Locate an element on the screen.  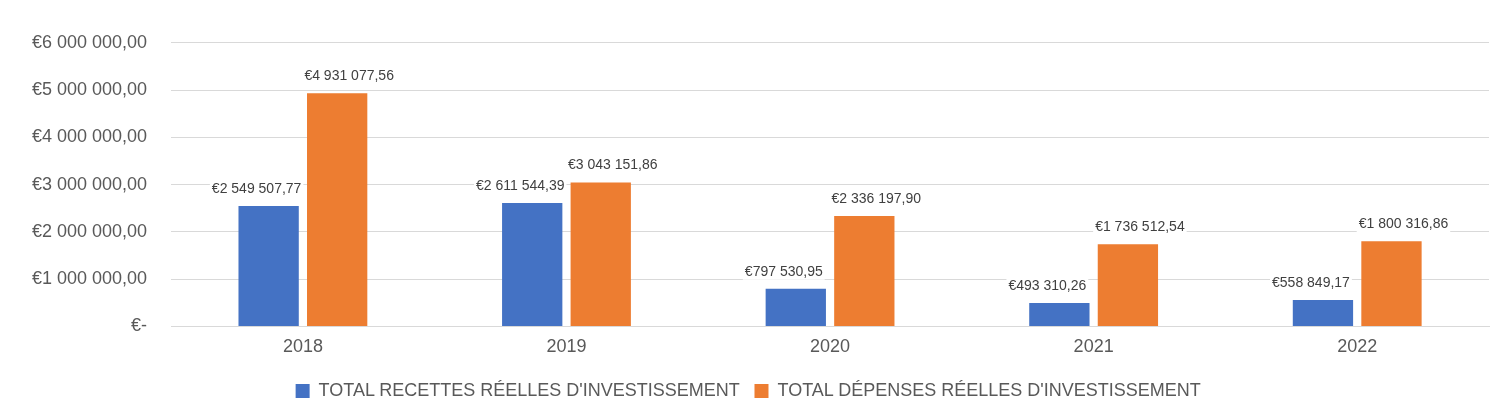
y-tick-label: €2 000 000,00 is located at coordinates (89, 230).